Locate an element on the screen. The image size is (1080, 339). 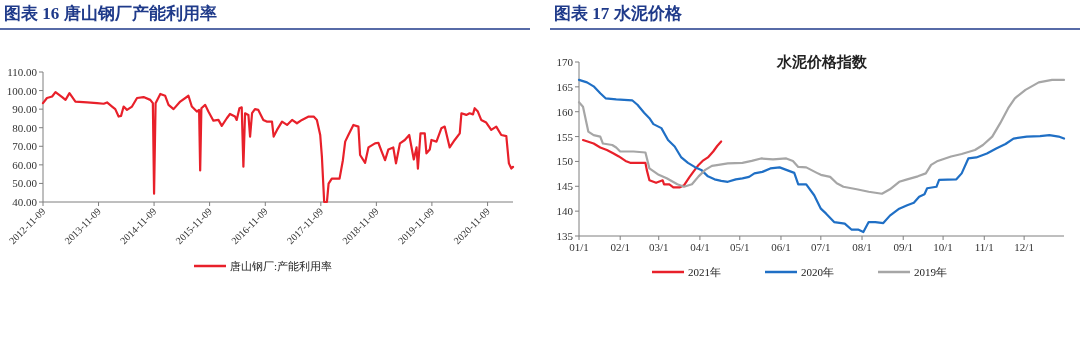
y-tick-label: 145 is located at coordinates (565, 186).